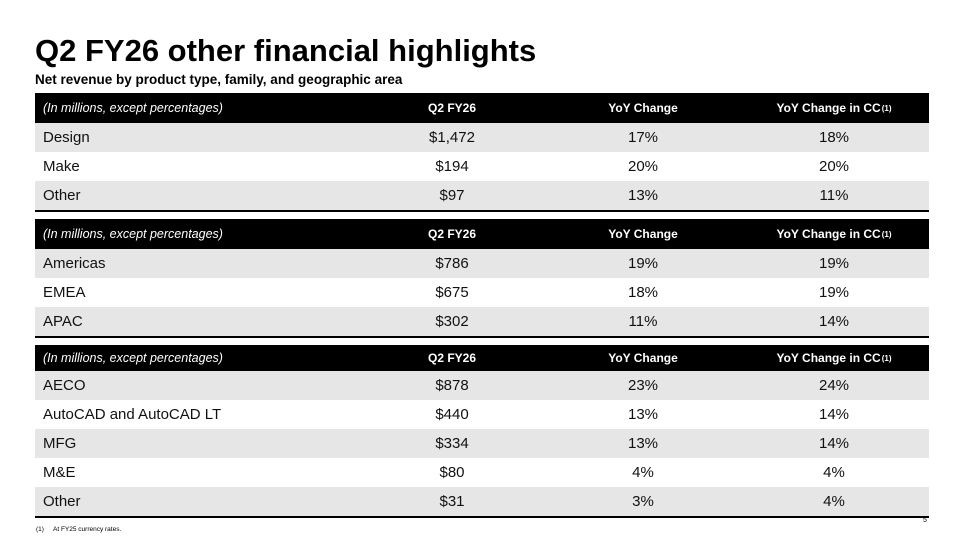  What do you see at coordinates (452, 443) in the screenshot?
I see `row-value: $334` at bounding box center [452, 443].